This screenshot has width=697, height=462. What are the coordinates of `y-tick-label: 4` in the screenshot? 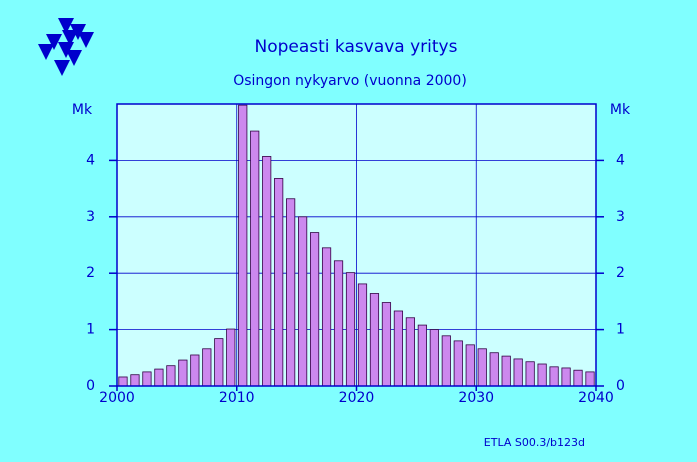 It's located at (90, 160).